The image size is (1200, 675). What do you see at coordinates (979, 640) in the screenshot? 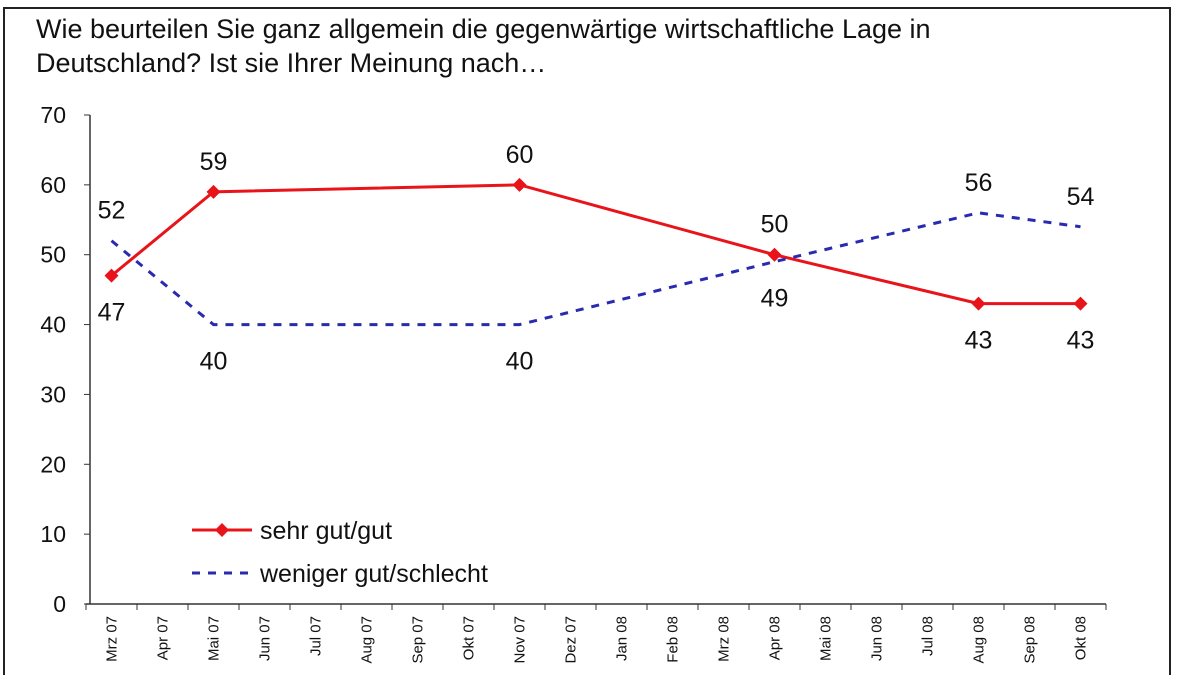
I see `x-tick-label: Aug 08` at bounding box center [979, 640].